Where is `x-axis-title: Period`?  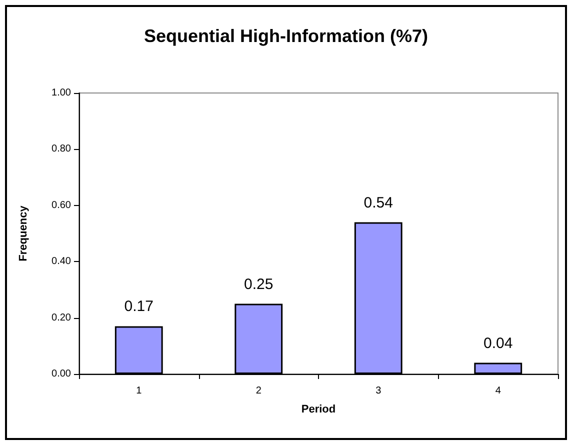 x-axis-title: Period is located at coordinates (318, 410).